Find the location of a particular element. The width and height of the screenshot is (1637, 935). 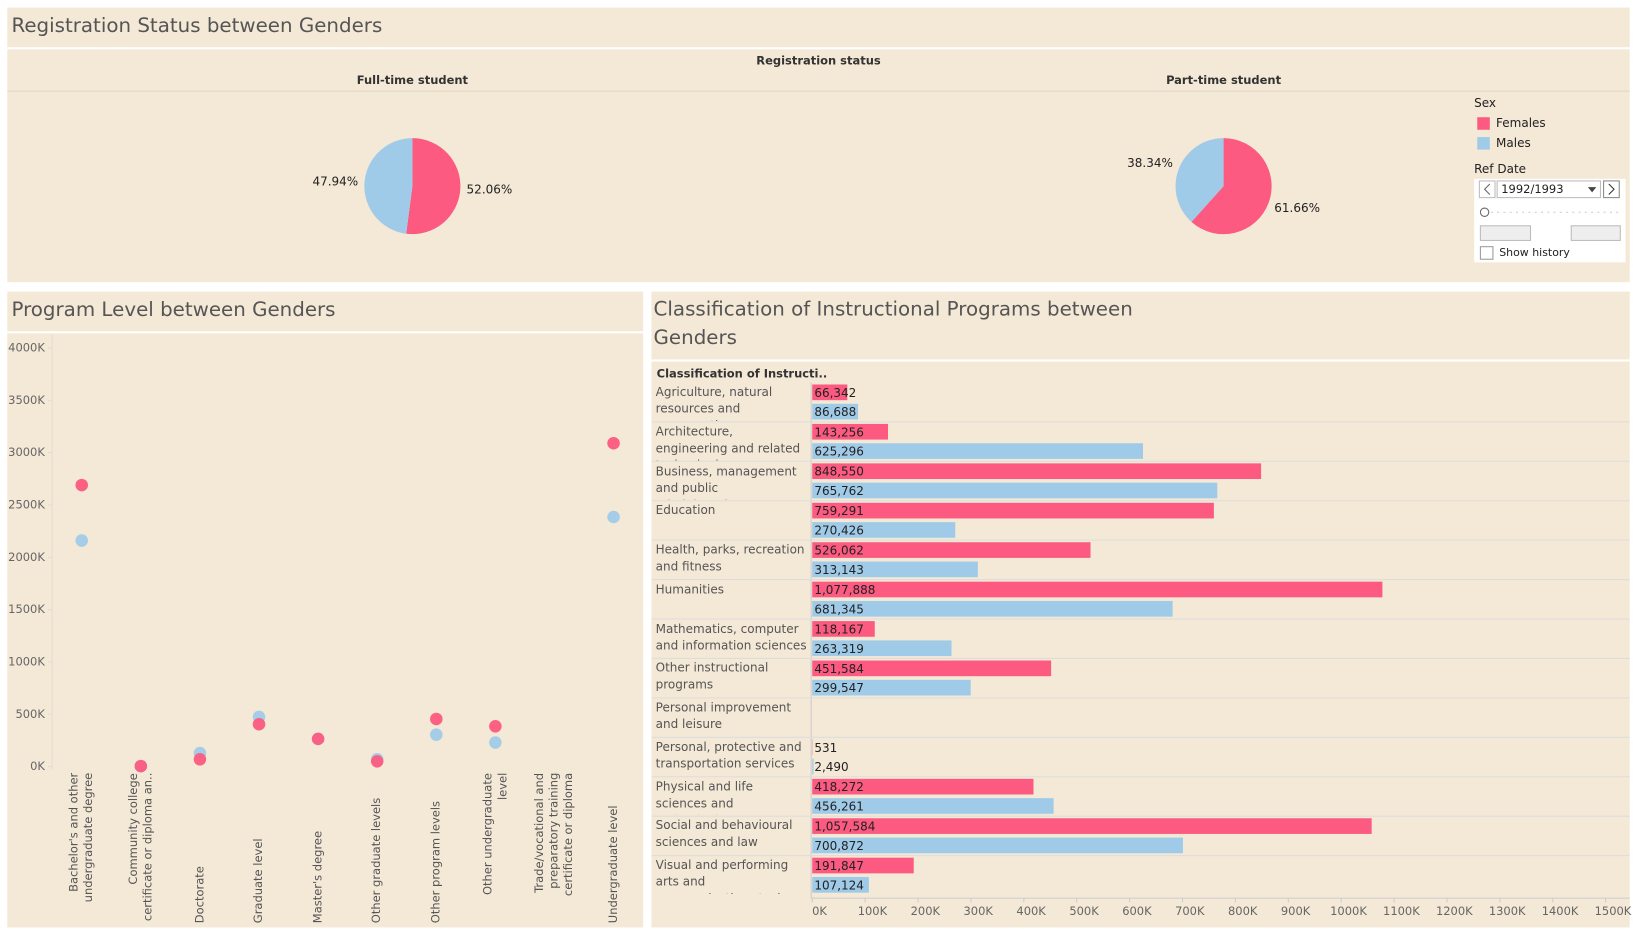

x-tick-label-box: Other program levels is located at coordinates (435, 862).